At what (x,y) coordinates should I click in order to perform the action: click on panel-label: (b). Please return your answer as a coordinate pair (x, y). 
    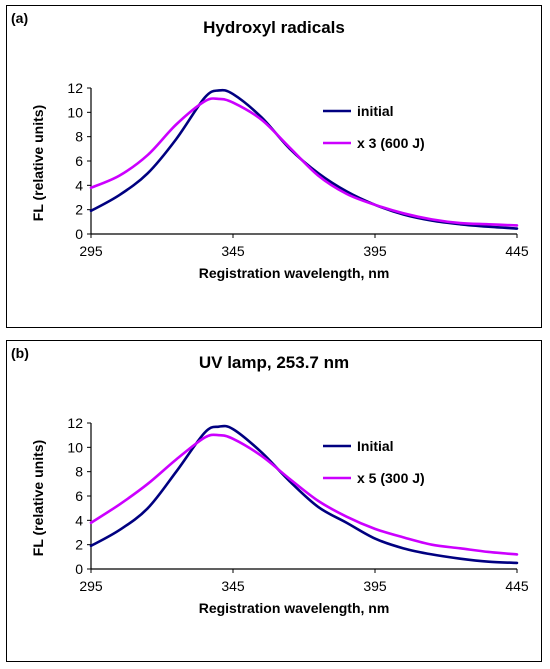
    Looking at the image, I should click on (20, 353).